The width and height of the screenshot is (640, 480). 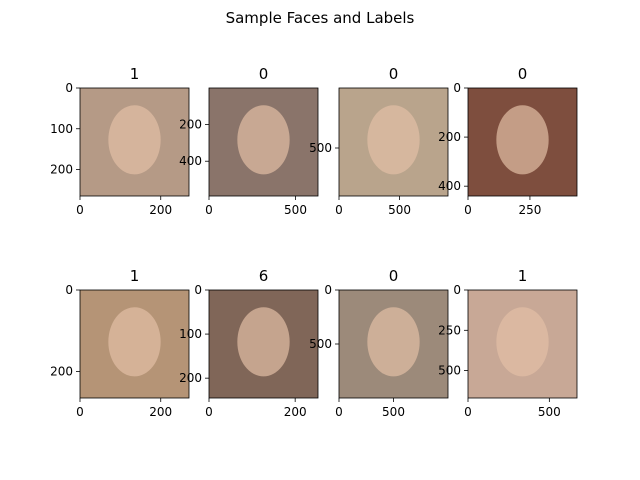 What do you see at coordinates (529, 210) in the screenshot?
I see `x-tick-label: 250` at bounding box center [529, 210].